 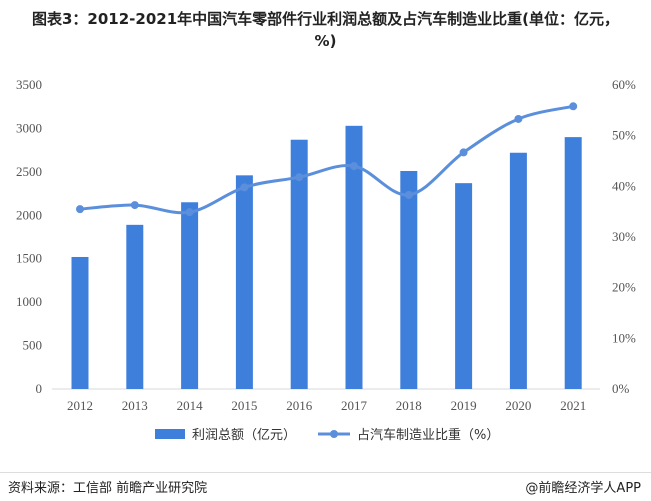 What do you see at coordinates (29, 171) in the screenshot?
I see `left-tick-label: 2500` at bounding box center [29, 171].